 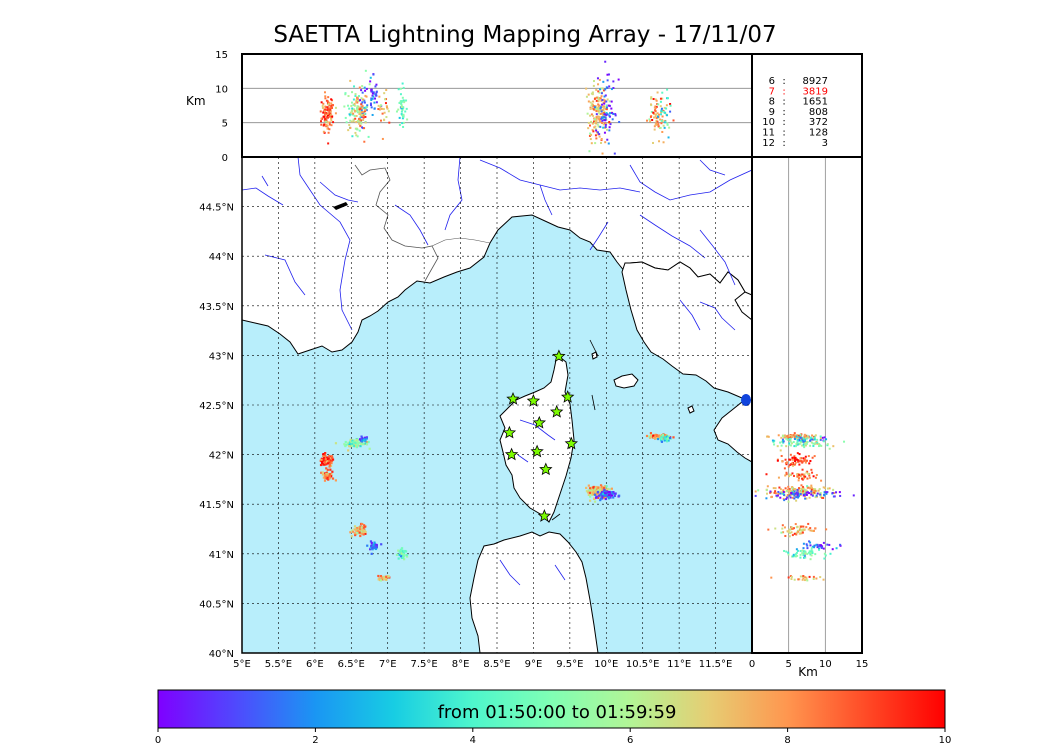 What do you see at coordinates (496, 664) in the screenshot?
I see `map-xtick-label: 8.5°E` at bounding box center [496, 664].